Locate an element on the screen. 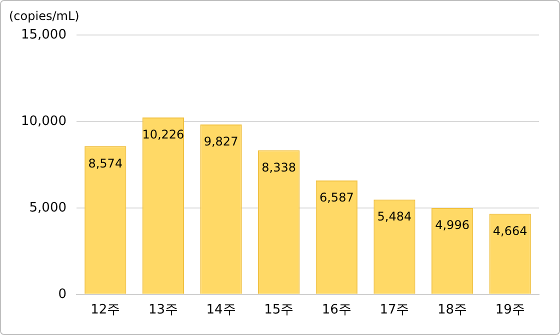  data-label: 5,484 is located at coordinates (394, 217).